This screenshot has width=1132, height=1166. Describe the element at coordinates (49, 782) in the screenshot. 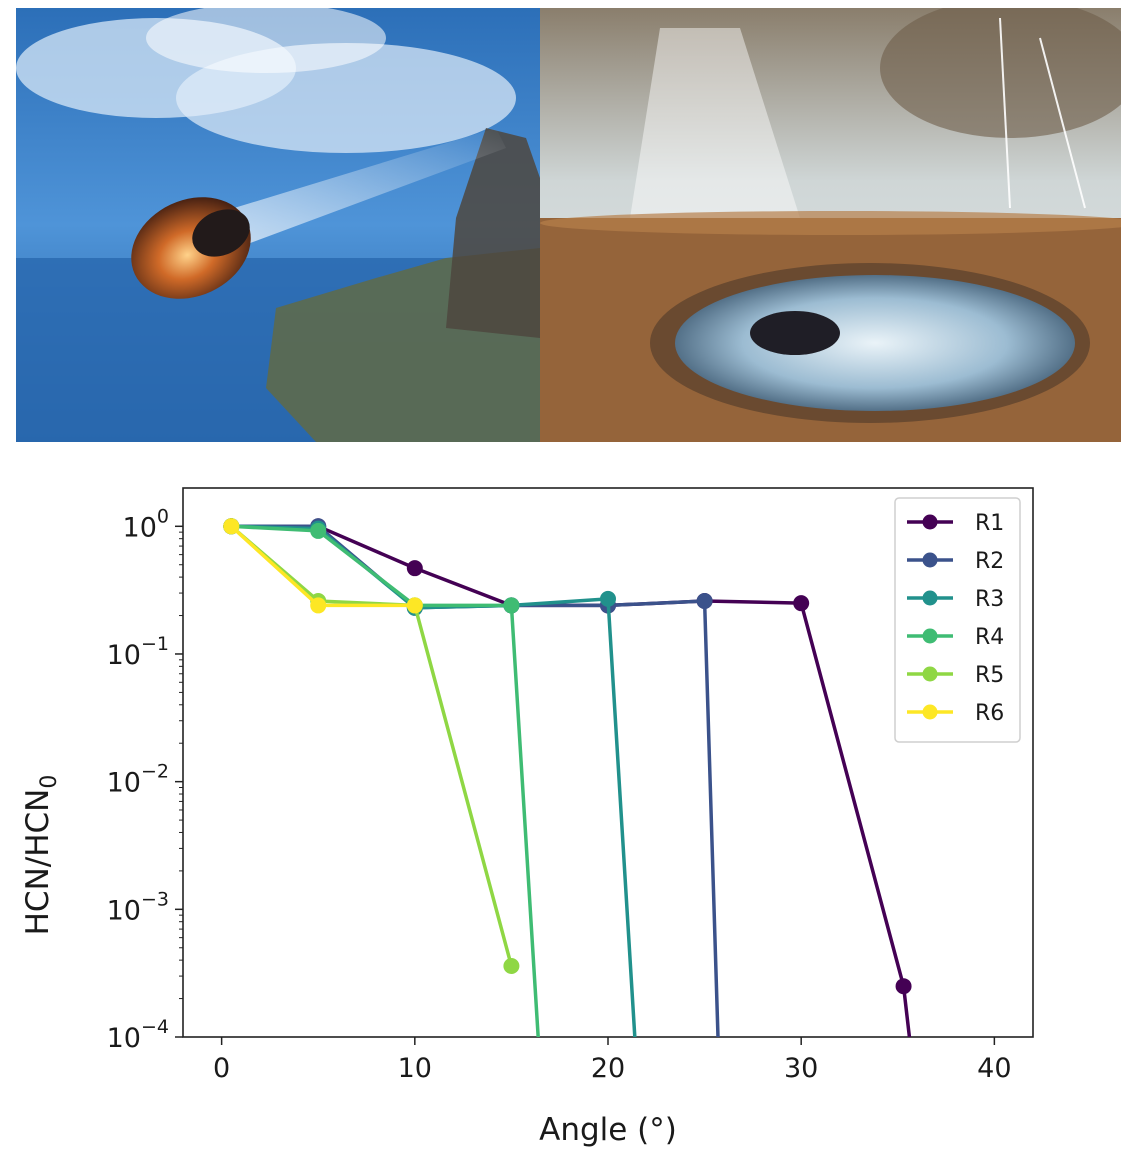

I see `y-axis-title-sub: 0` at that location.